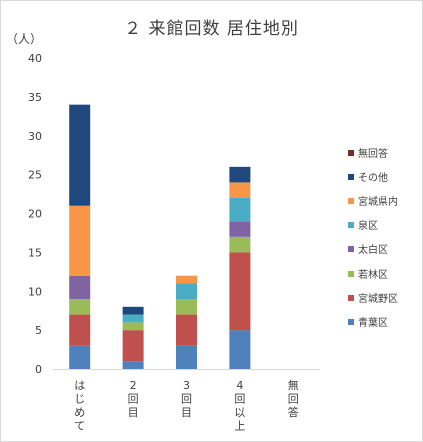 Image resolution: width=423 pixels, height=442 pixels. I want to click on y-tick-label: 10, so click(35, 291).